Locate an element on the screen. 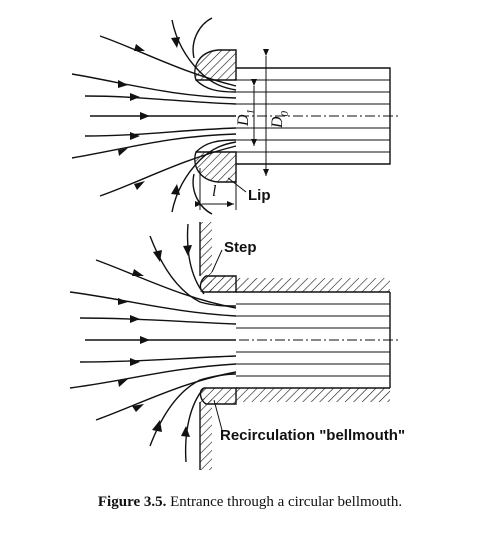 The image size is (500, 536). lower-step is located at coordinates (218, 396).